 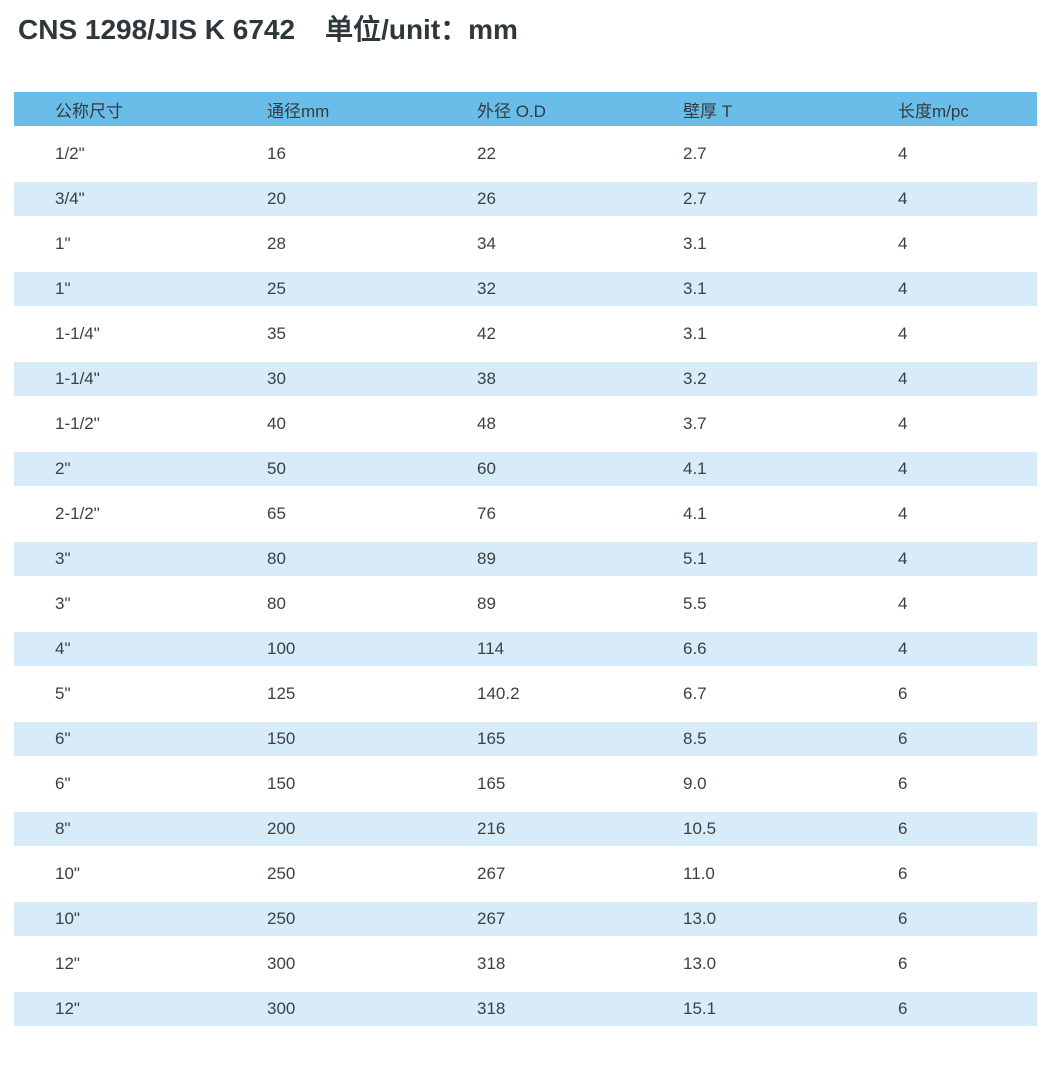 I want to click on cell-nominal-size: 8", so click(x=120, y=829).